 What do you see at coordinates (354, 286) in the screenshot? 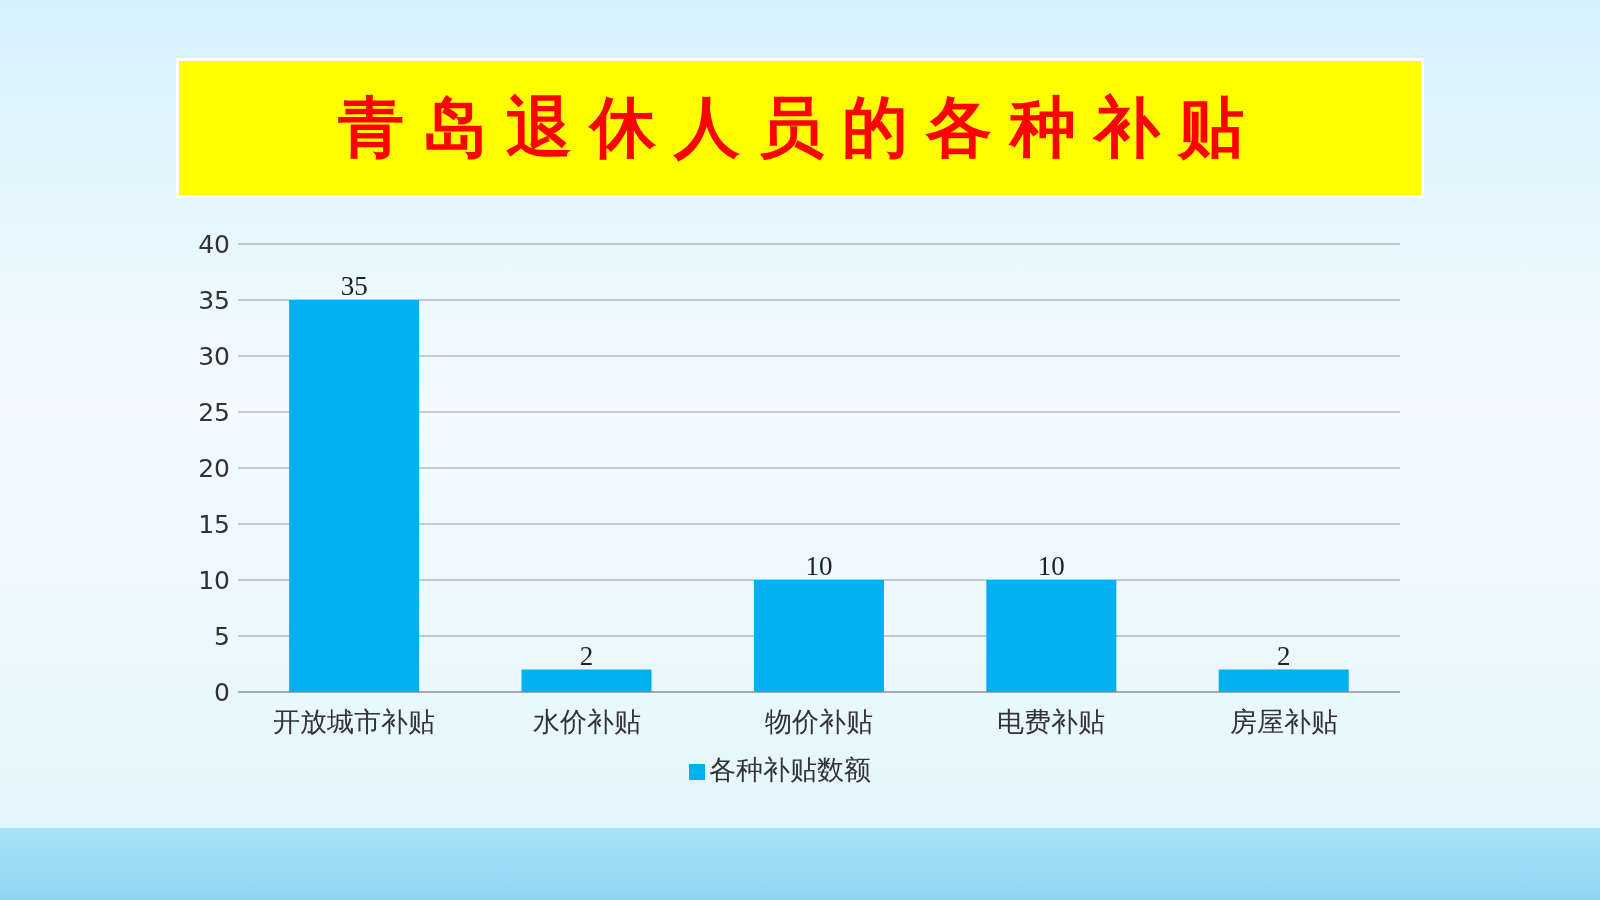
I see `data-label: 35` at bounding box center [354, 286].